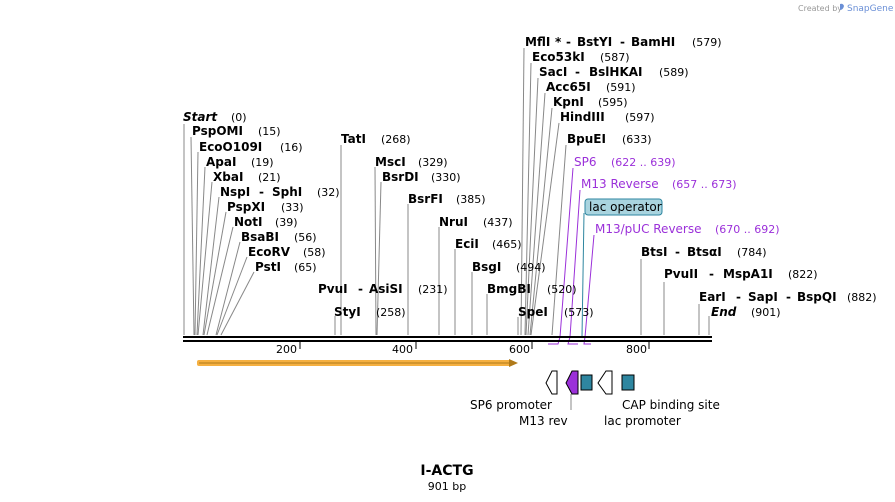 This screenshot has height=502, width=895. Describe the element at coordinates (509, 267) in the screenshot. I see `enzyme-bsgi: BsgI (494)` at that location.